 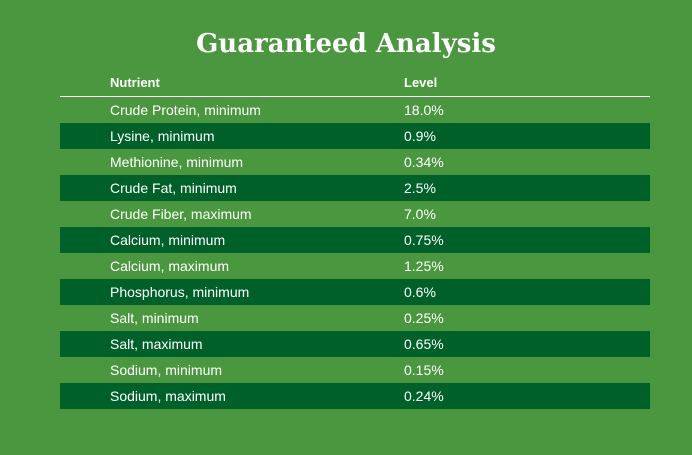 What do you see at coordinates (156, 344) in the screenshot?
I see `nutrient-cell: Salt, maximum` at bounding box center [156, 344].